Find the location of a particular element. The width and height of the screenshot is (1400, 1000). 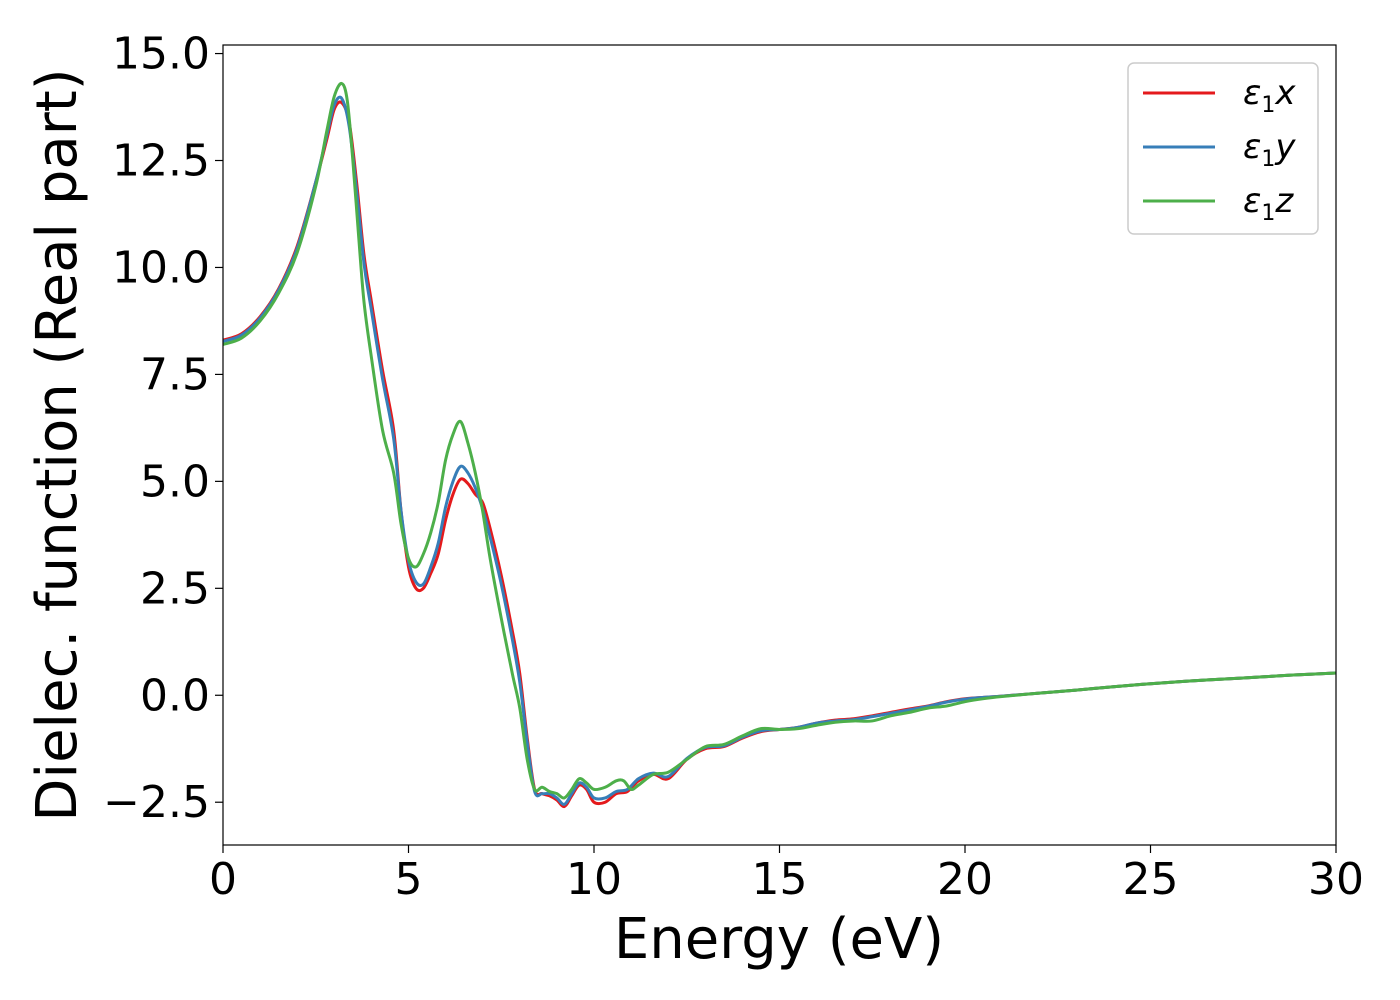

x-tick-label: 5 is located at coordinates (409, 879).